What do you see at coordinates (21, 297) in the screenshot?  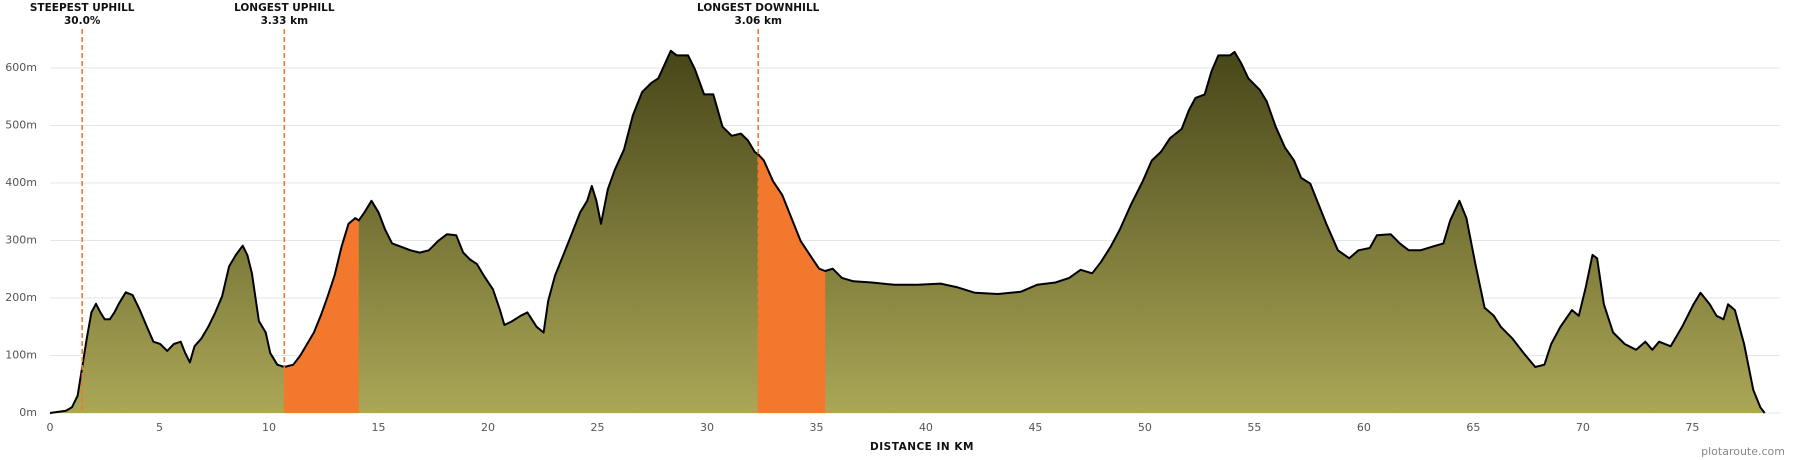 I see `y-tick-label: 200m` at bounding box center [21, 297].